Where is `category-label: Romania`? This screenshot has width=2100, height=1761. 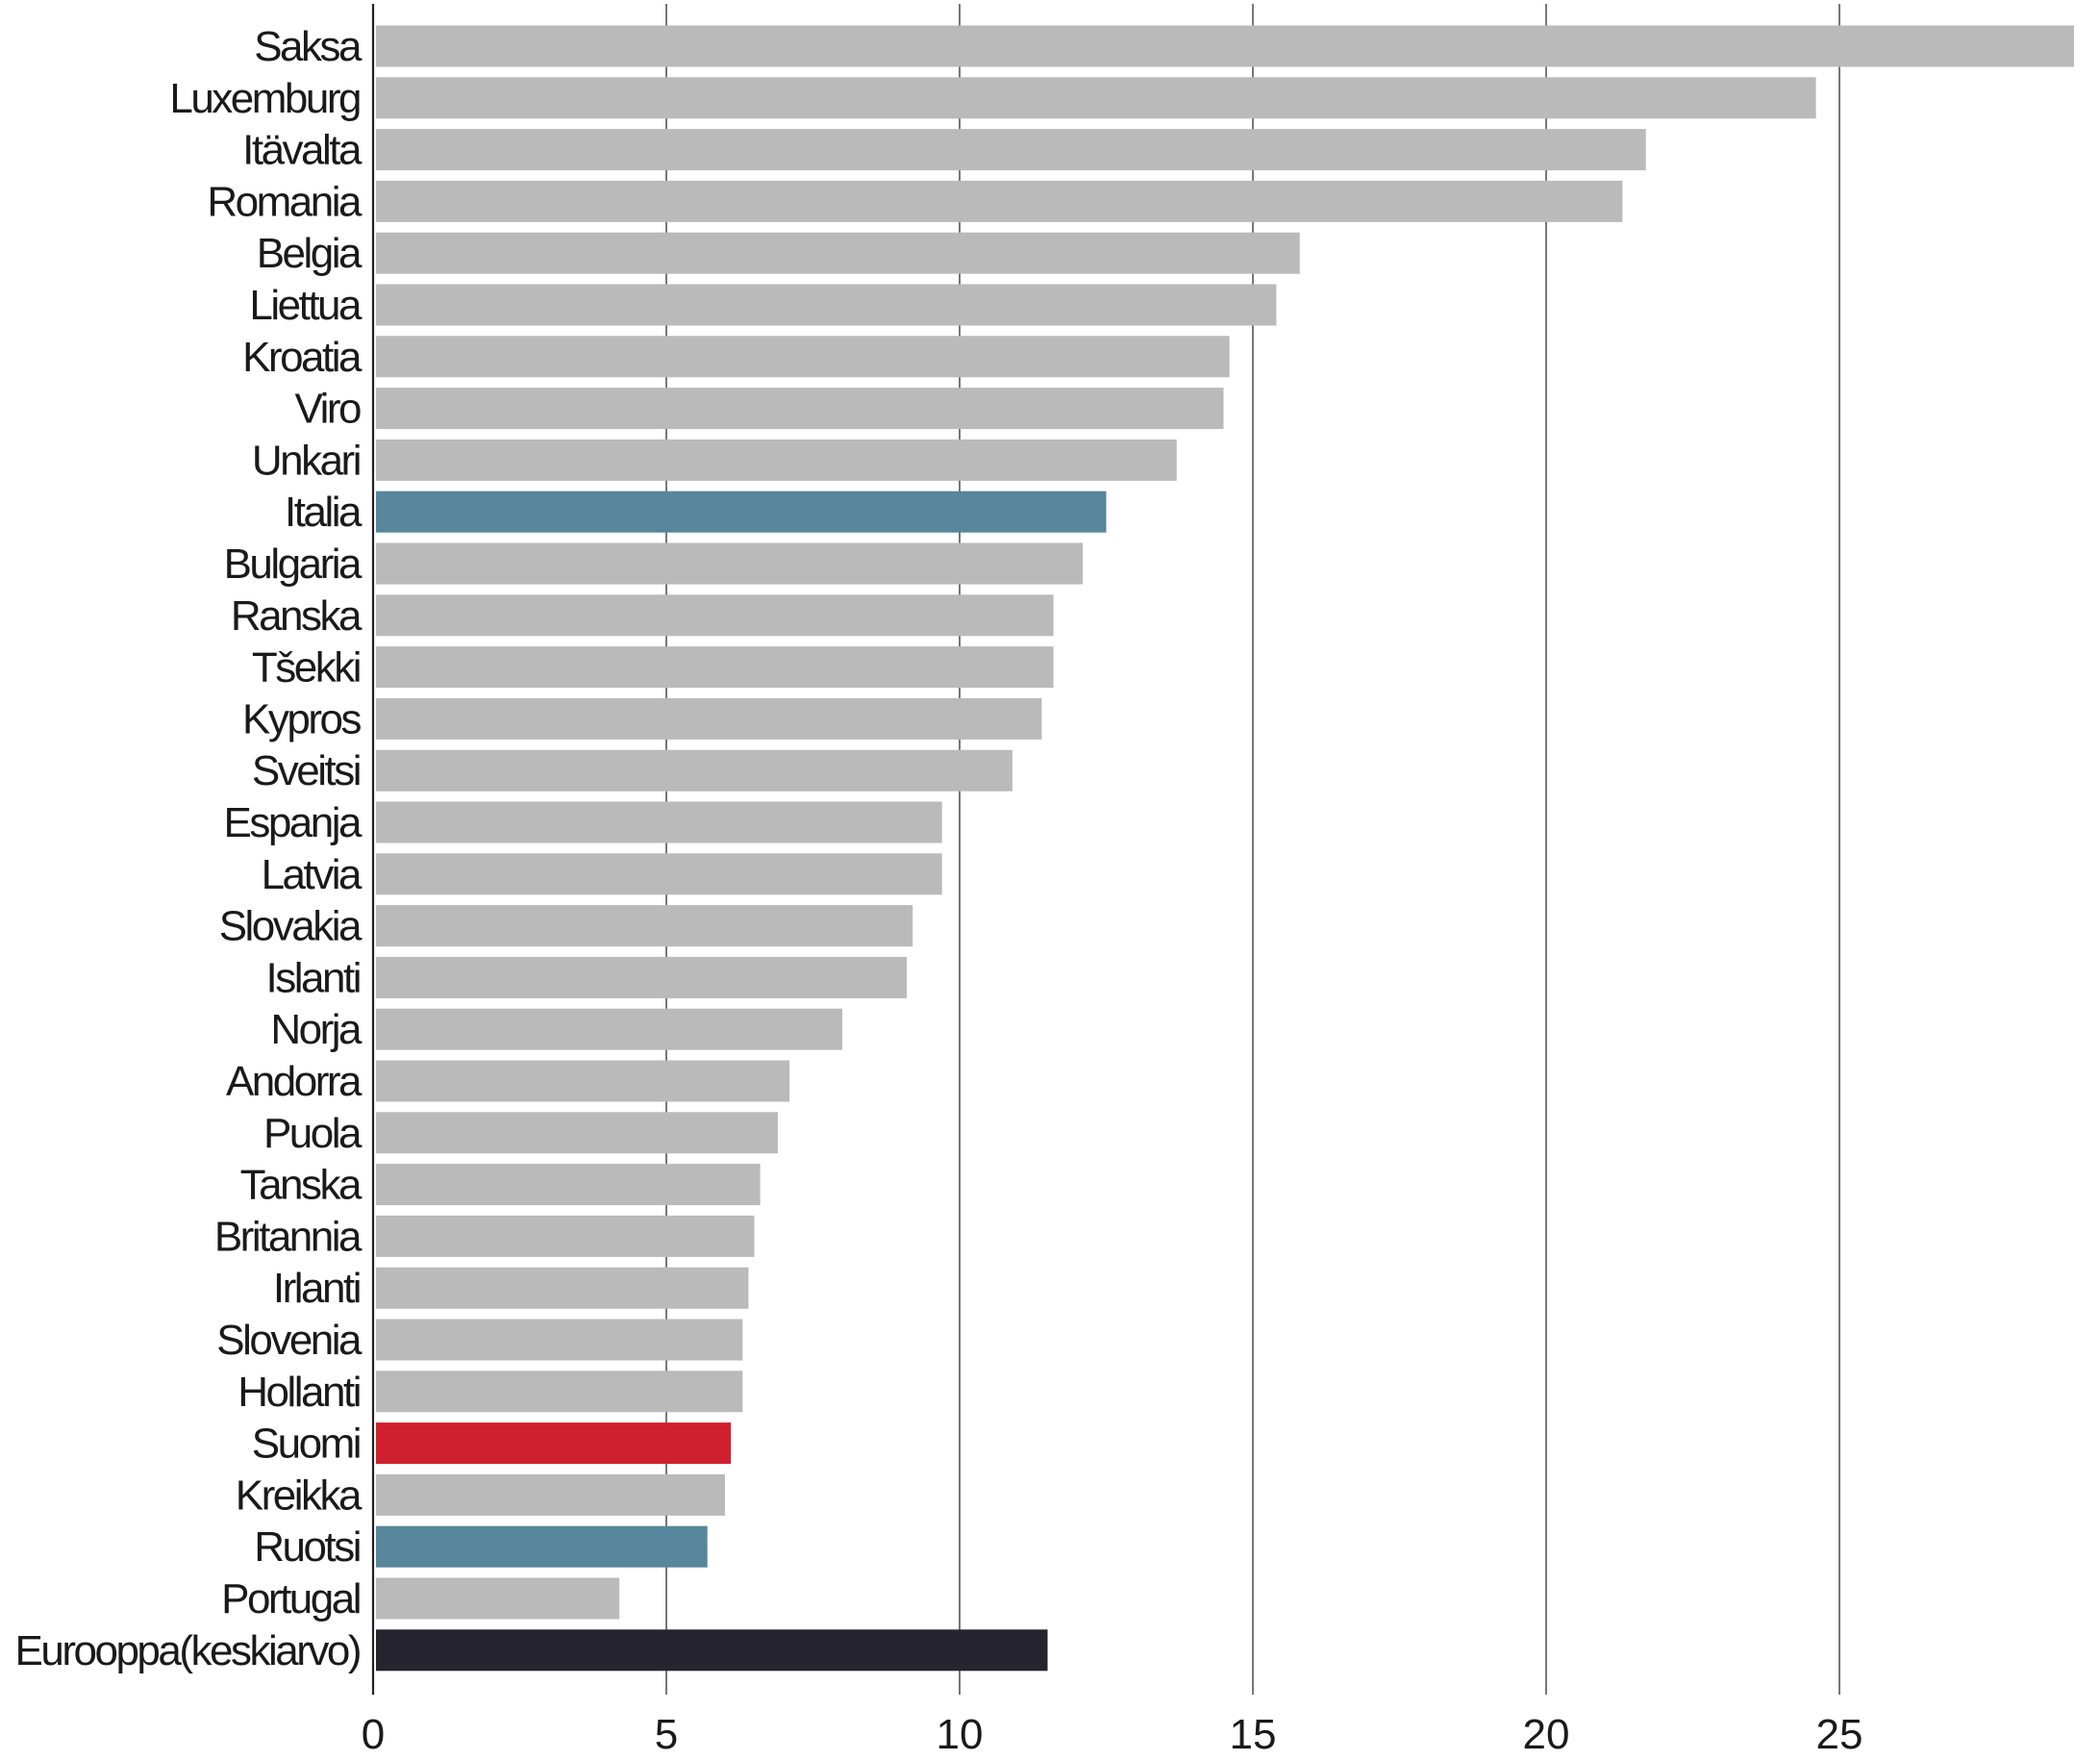 category-label: Romania is located at coordinates (284, 201).